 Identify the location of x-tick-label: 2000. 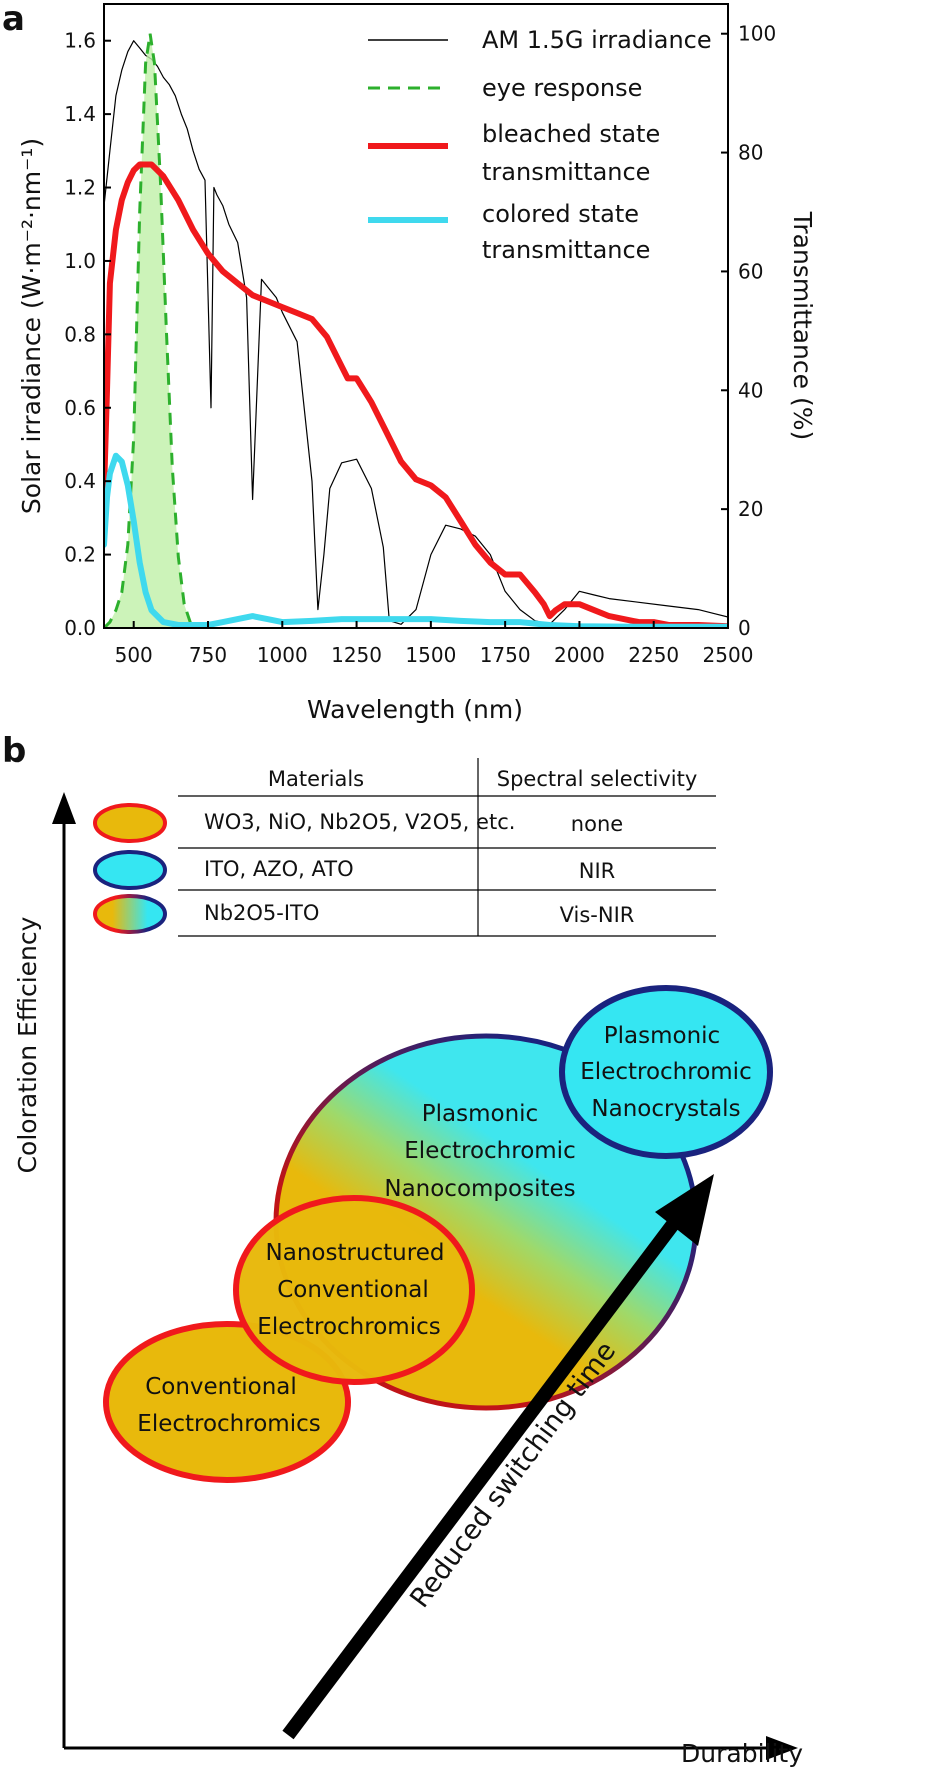
(579, 655).